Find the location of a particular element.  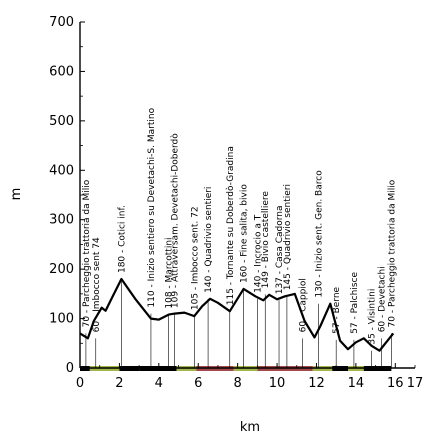

x-tick-label: 6 is located at coordinates (198, 383).